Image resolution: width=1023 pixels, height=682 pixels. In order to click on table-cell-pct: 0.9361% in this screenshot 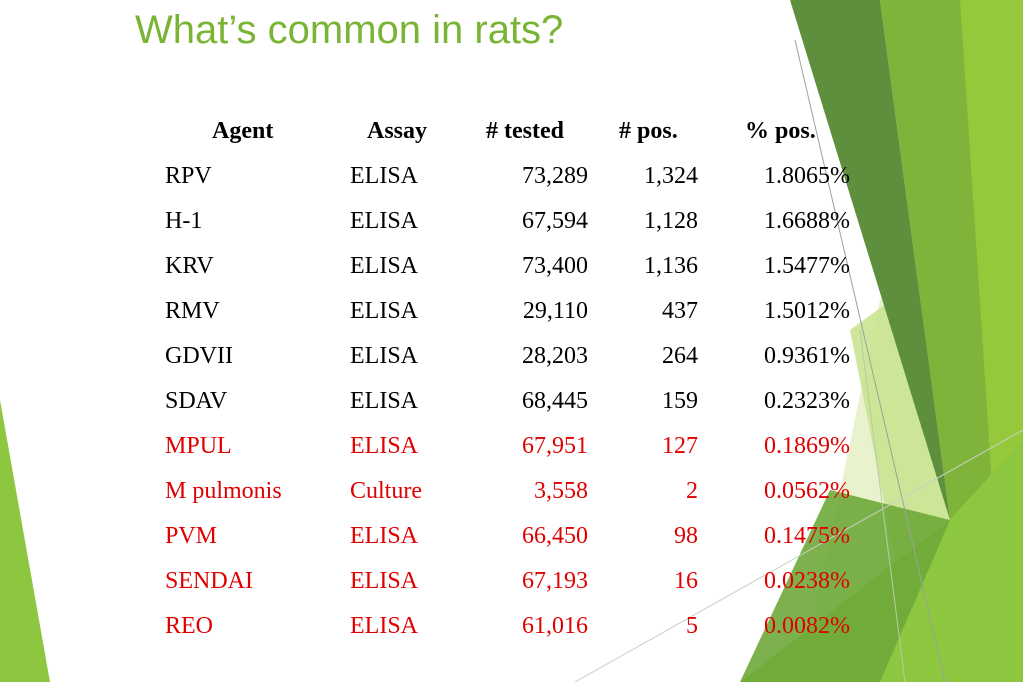, I will do `click(807, 356)`.